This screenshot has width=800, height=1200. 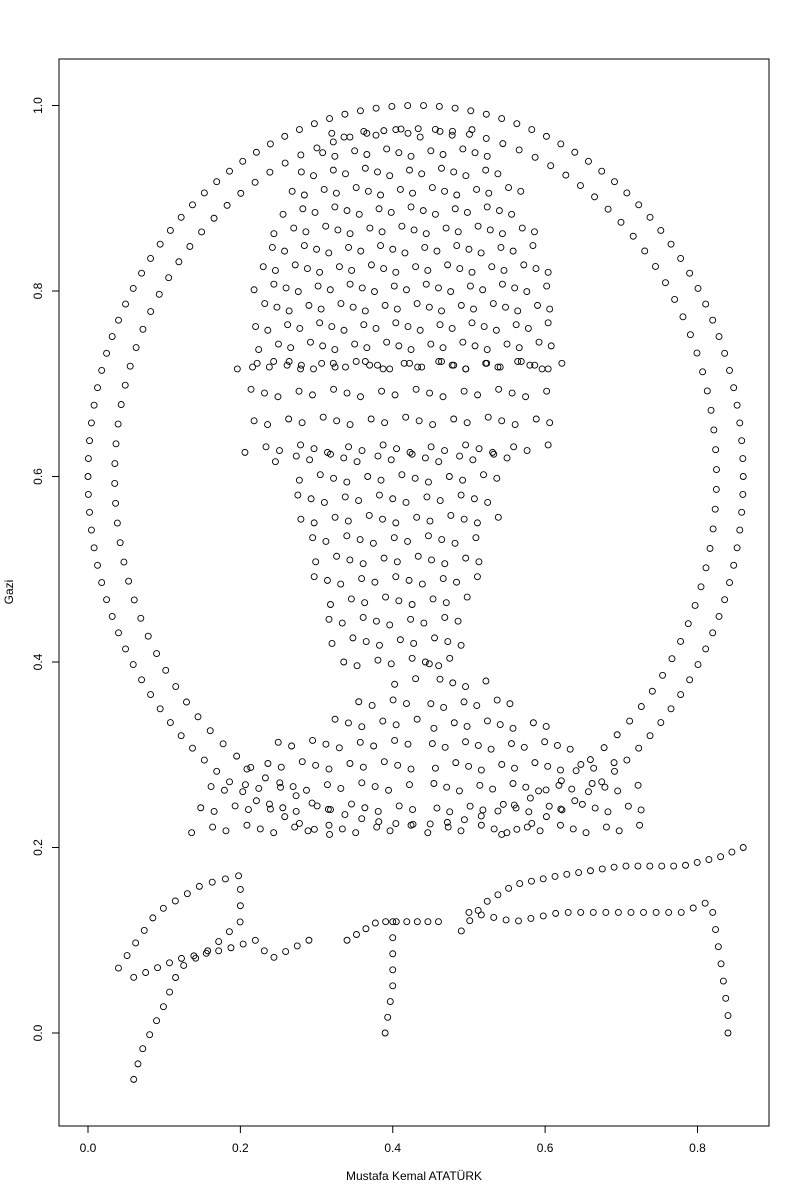 What do you see at coordinates (88, 1148) in the screenshot?
I see `x-tick-label: 0.0` at bounding box center [88, 1148].